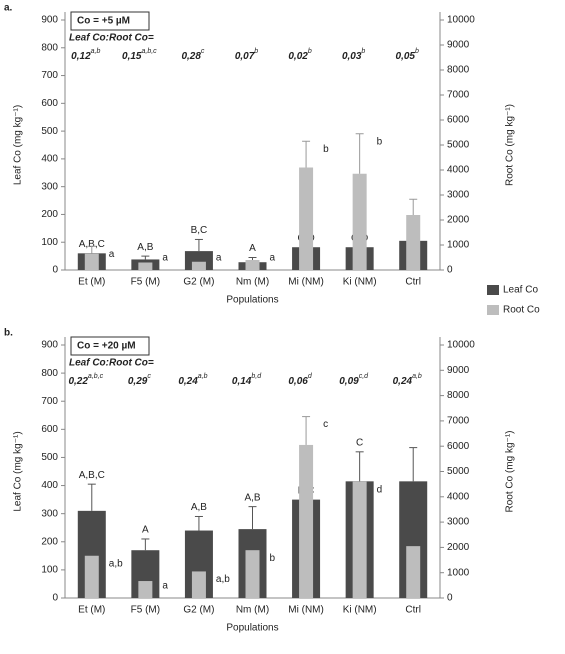 The height and width of the screenshot is (654, 565). I want to click on ratio-value: 0,28, so click(191, 56).